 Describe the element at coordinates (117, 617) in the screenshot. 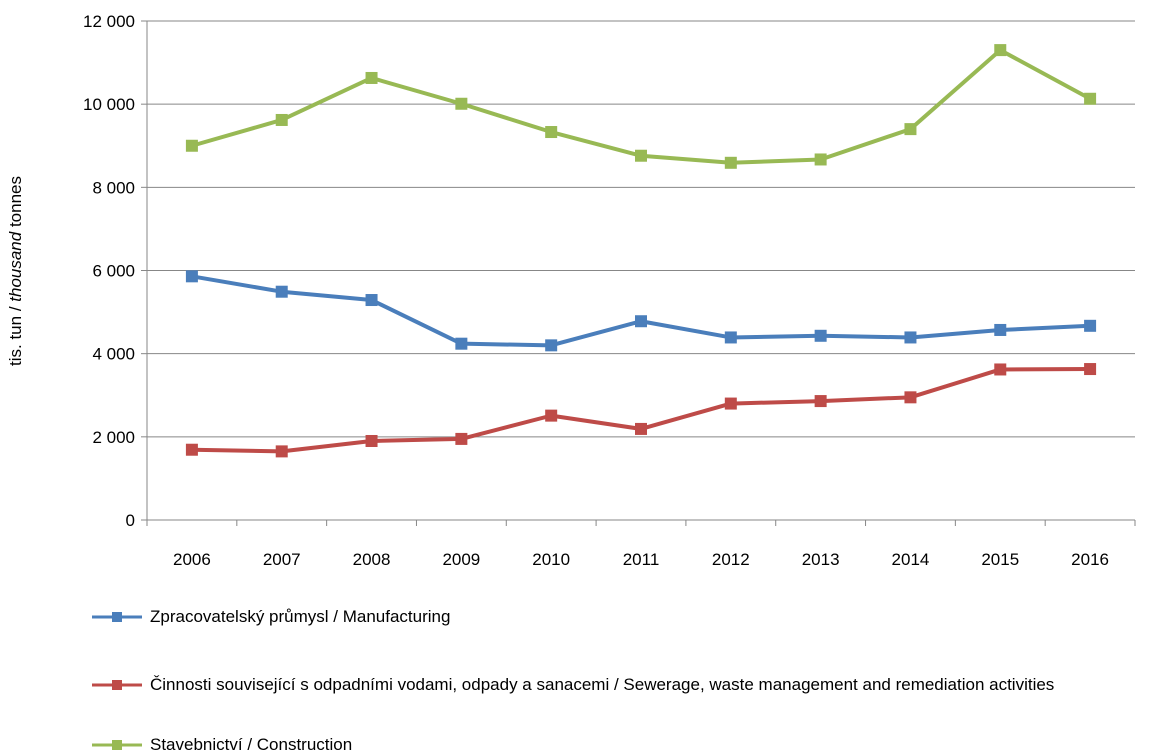

I see `legend-swatch-manufacturing` at that location.